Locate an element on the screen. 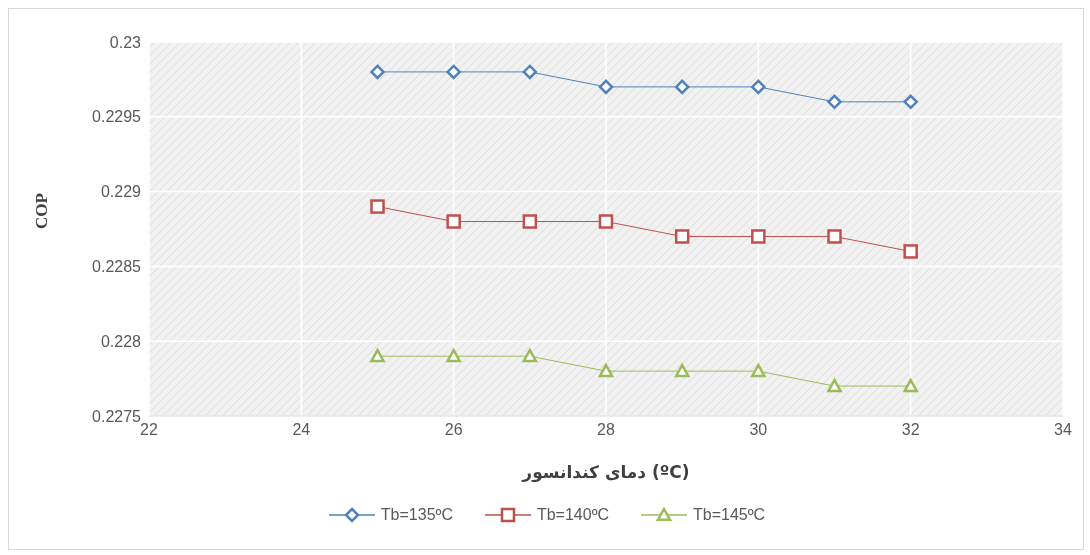  x-tick-label: 32 is located at coordinates (910, 430).